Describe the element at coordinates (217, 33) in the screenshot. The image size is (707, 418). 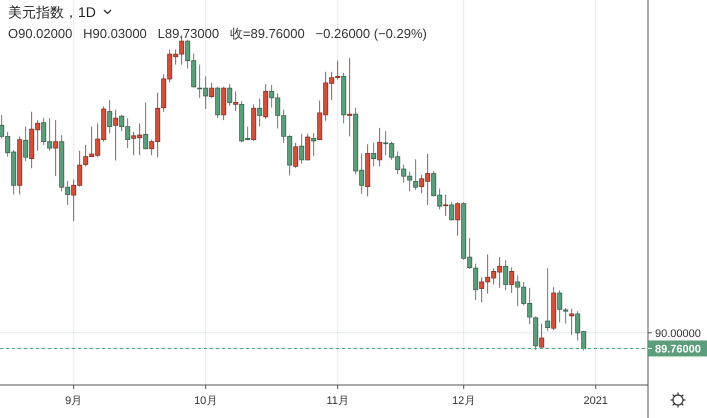
I see `text: O90.02000 H90.03000 L89.73000 收=89.76000 −0.26000 (−0.29%)` at that location.